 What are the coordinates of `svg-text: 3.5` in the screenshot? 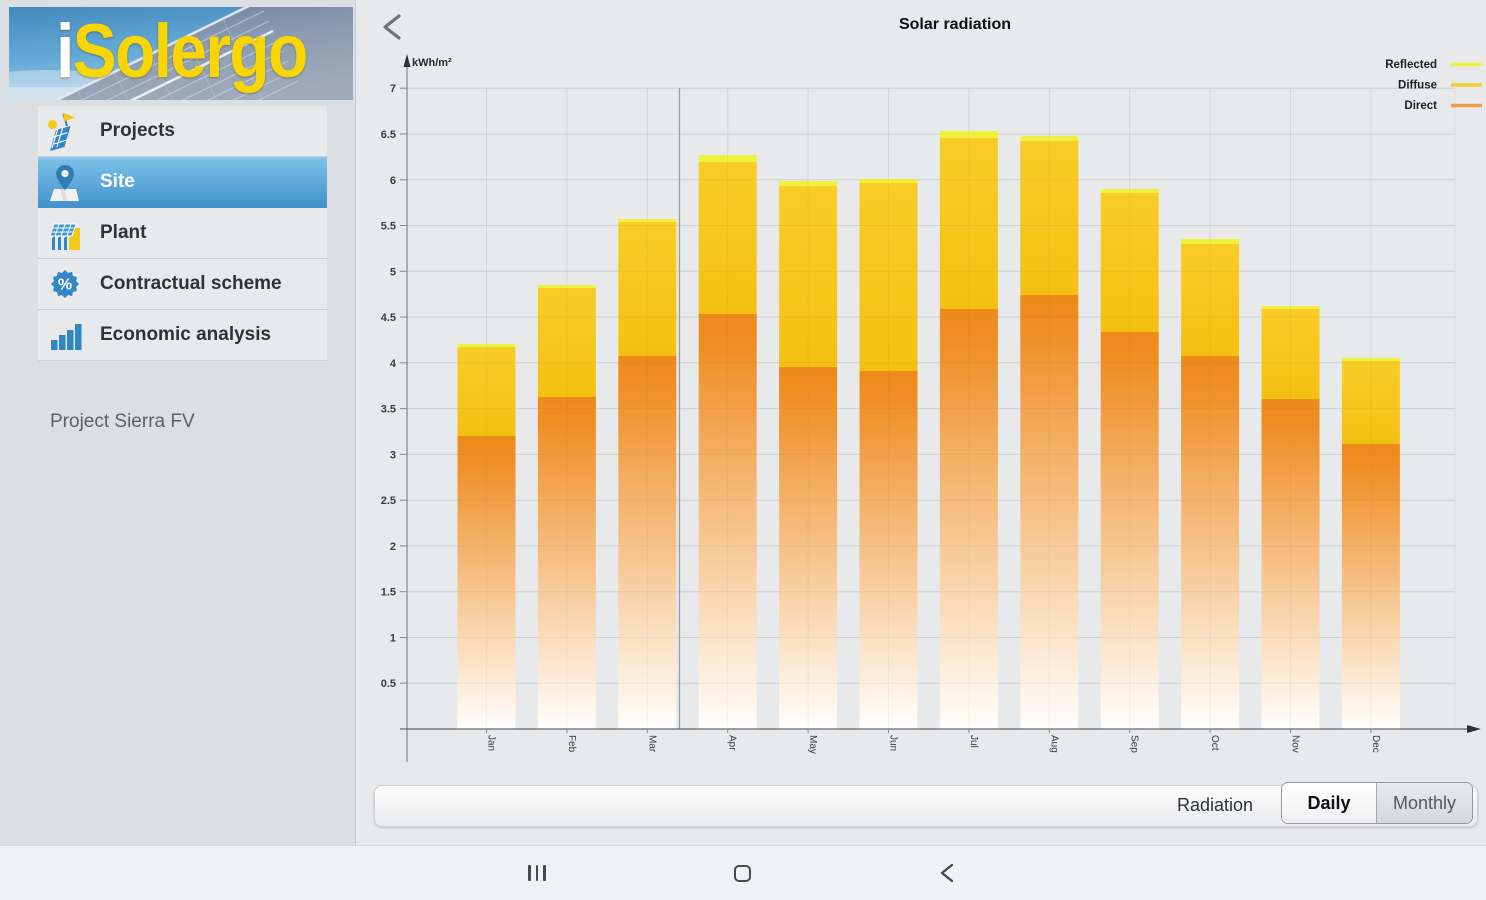 It's located at (388, 410).